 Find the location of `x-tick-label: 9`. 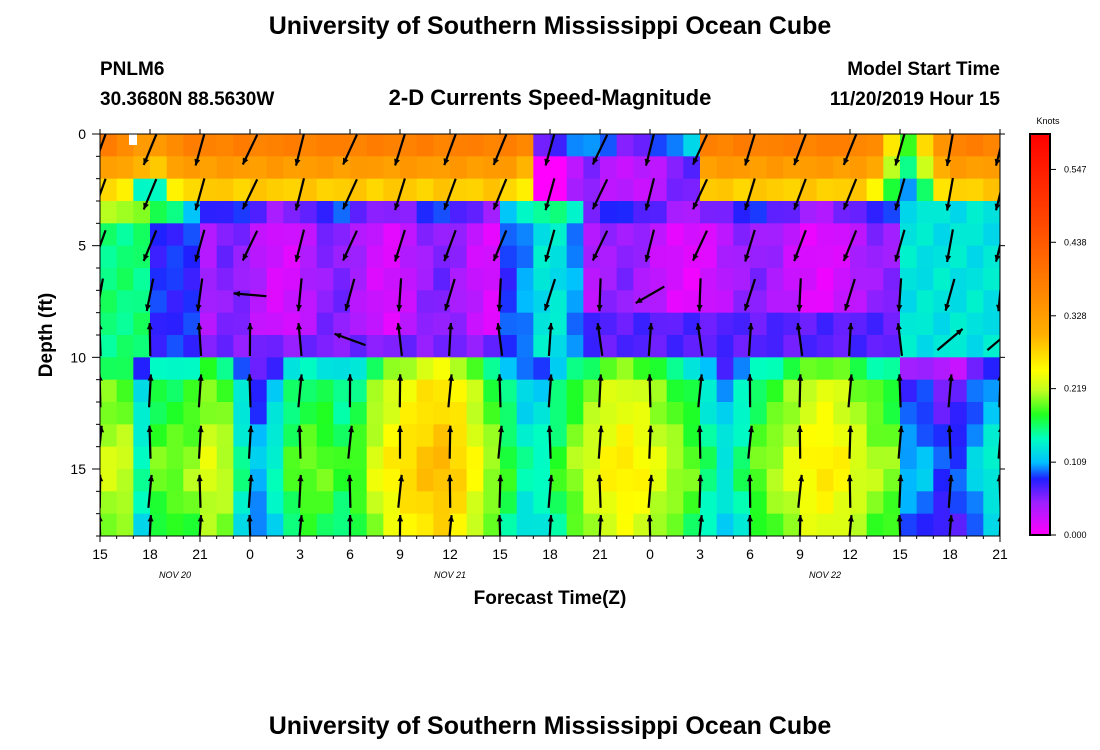

x-tick-label: 9 is located at coordinates (800, 554).